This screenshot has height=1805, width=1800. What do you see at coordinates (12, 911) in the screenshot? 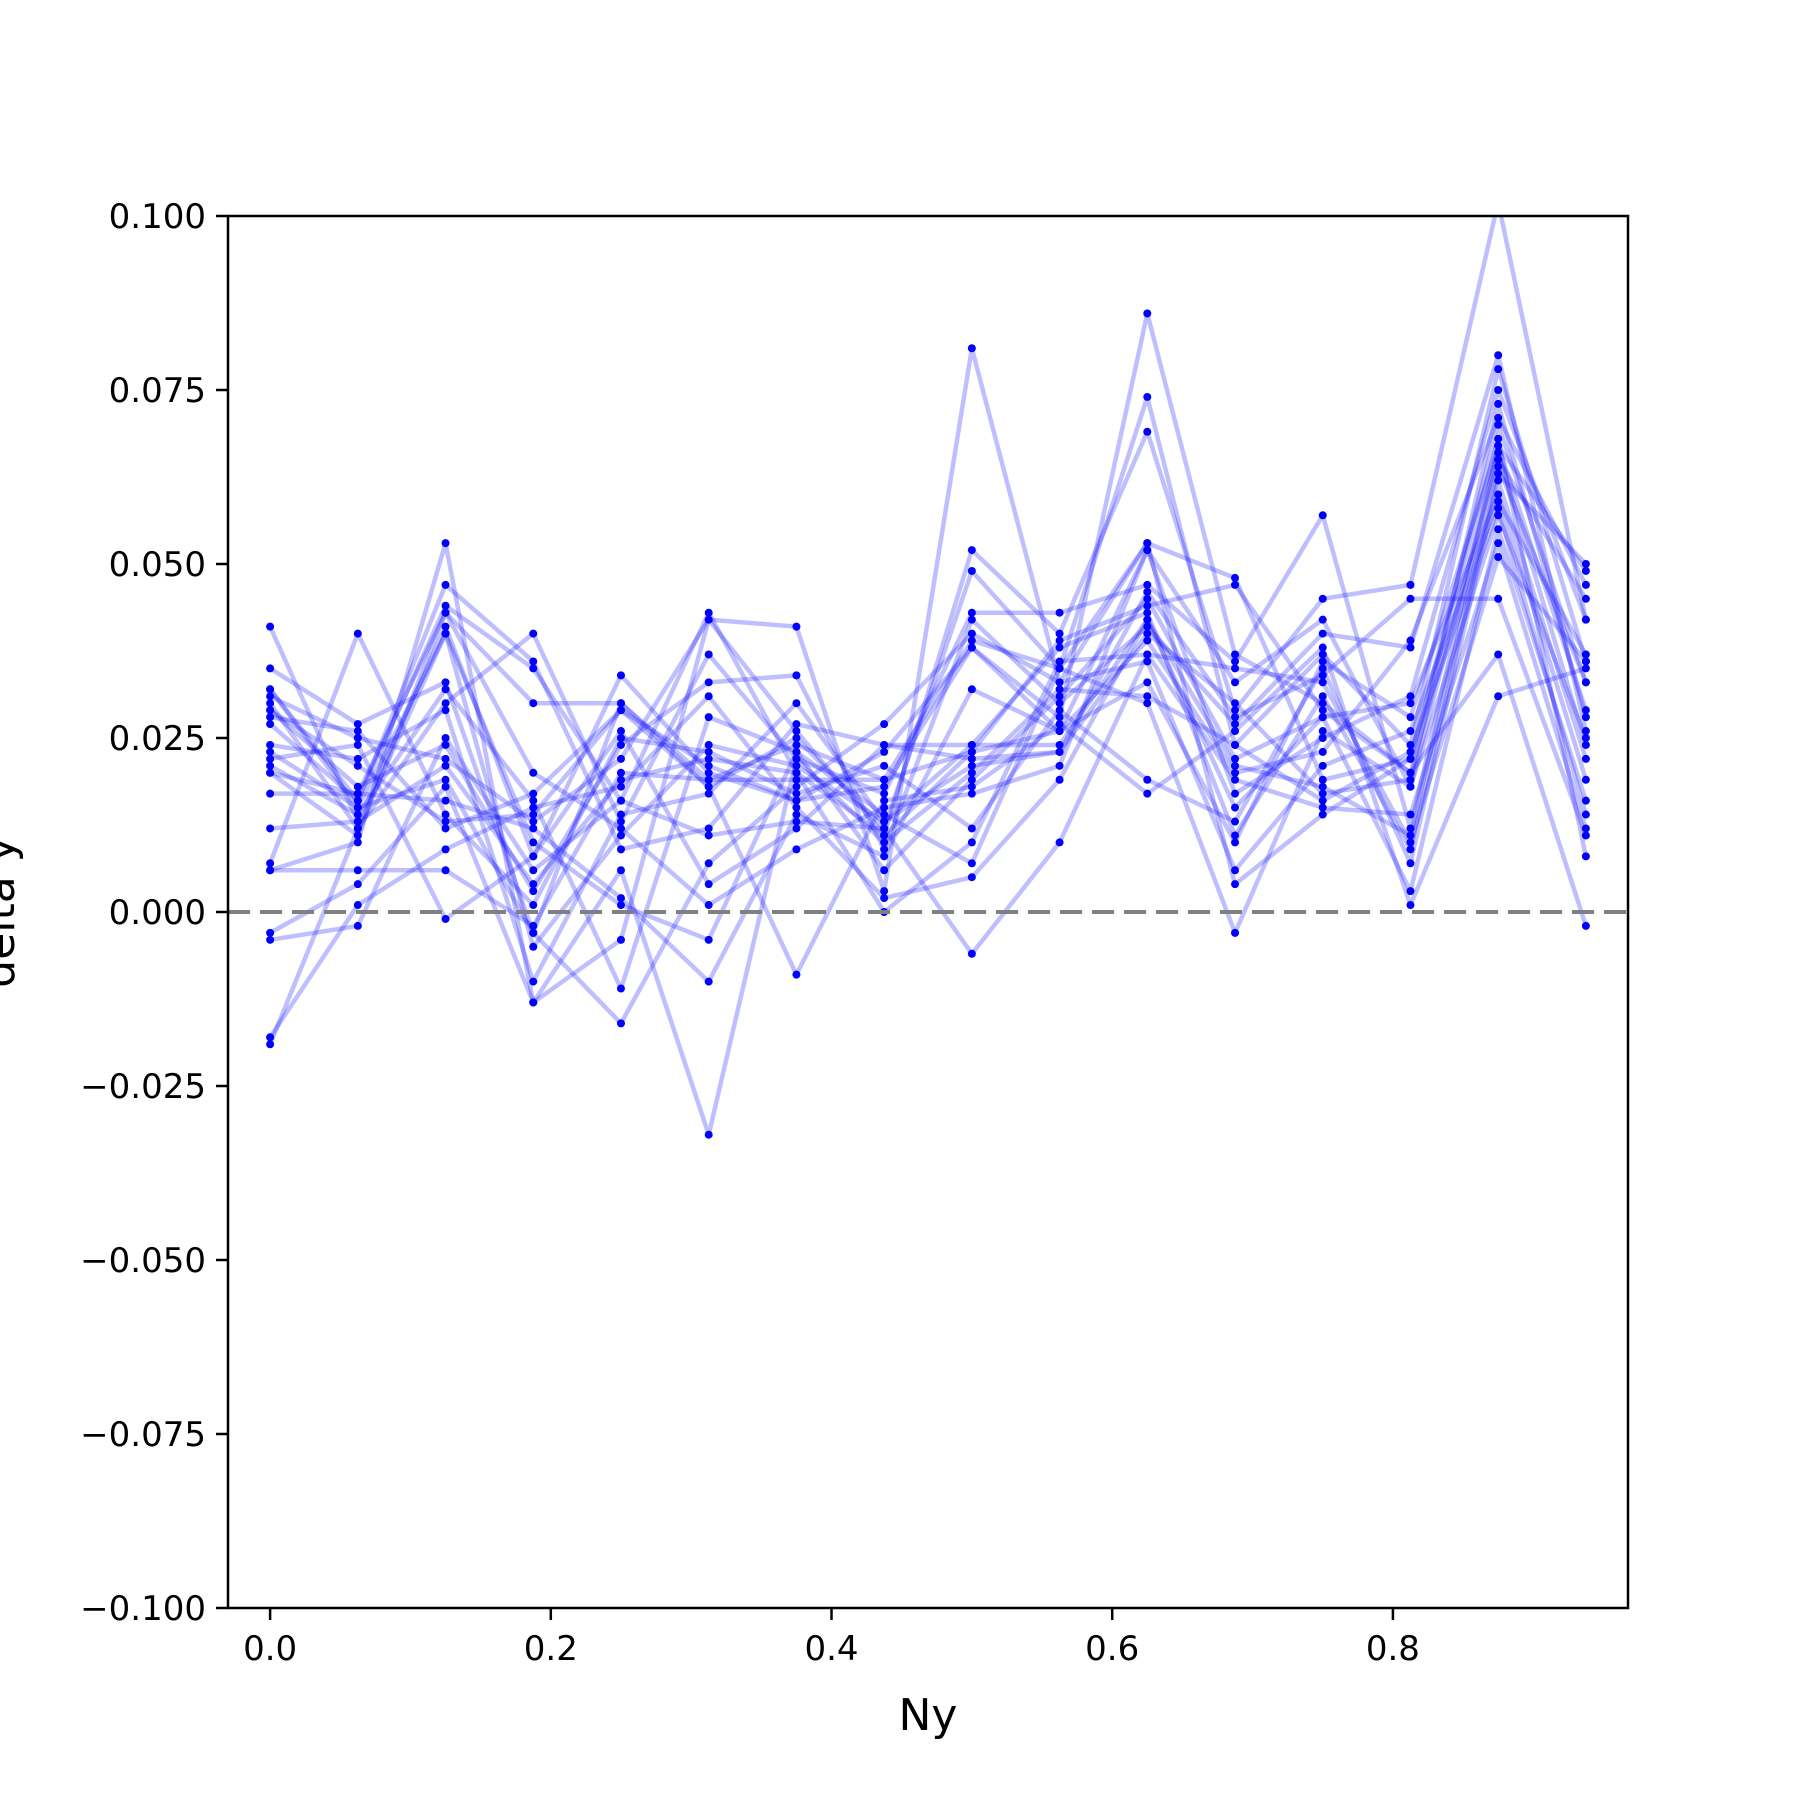
I see `y-axis-label: delta y` at bounding box center [12, 911].